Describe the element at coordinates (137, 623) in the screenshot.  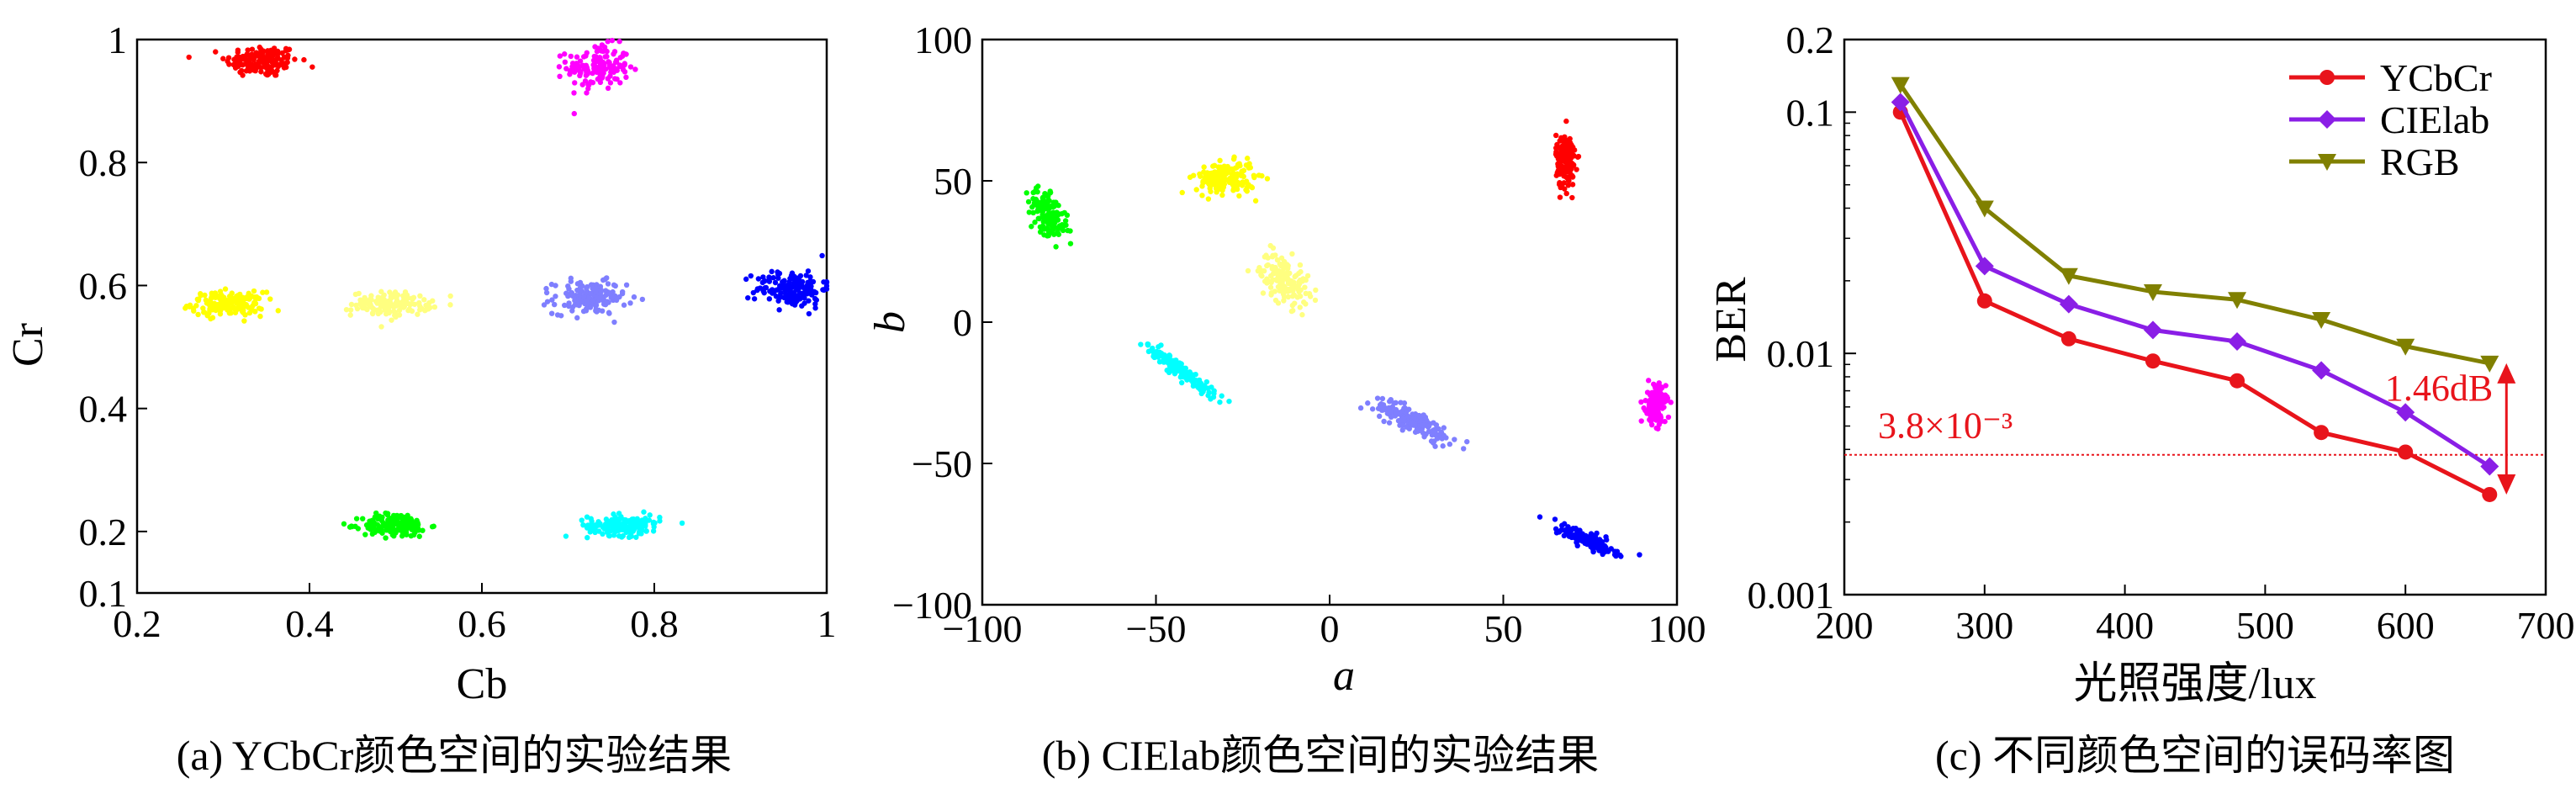
I see `panel-a-xtick-label: 0.2` at that location.